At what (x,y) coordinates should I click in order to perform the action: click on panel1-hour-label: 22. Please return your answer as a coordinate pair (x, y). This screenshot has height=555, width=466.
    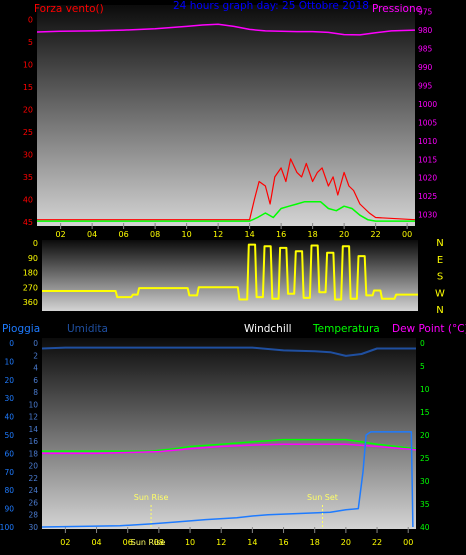
    Looking at the image, I should click on (376, 234).